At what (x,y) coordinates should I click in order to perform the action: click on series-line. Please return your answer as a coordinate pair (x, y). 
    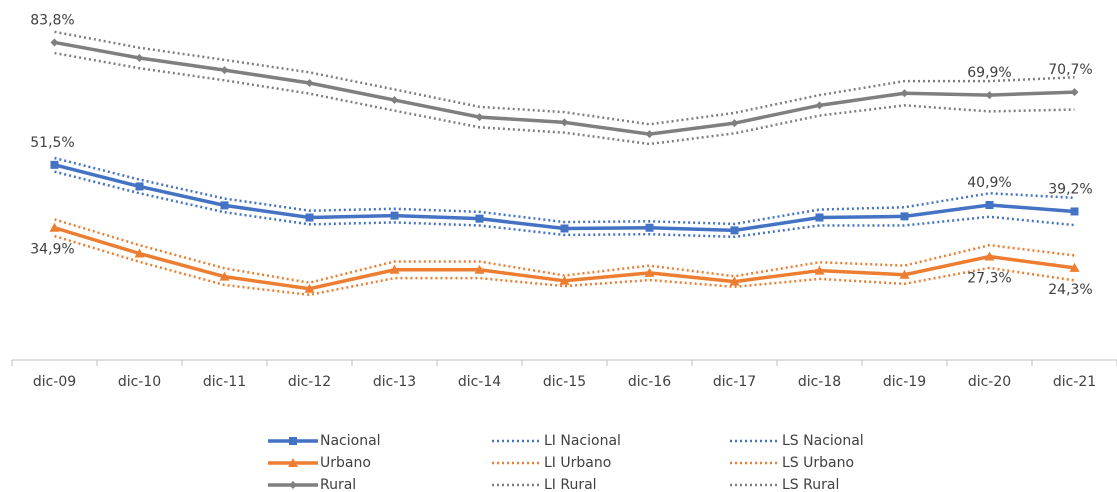
    Looking at the image, I should click on (564, 198).